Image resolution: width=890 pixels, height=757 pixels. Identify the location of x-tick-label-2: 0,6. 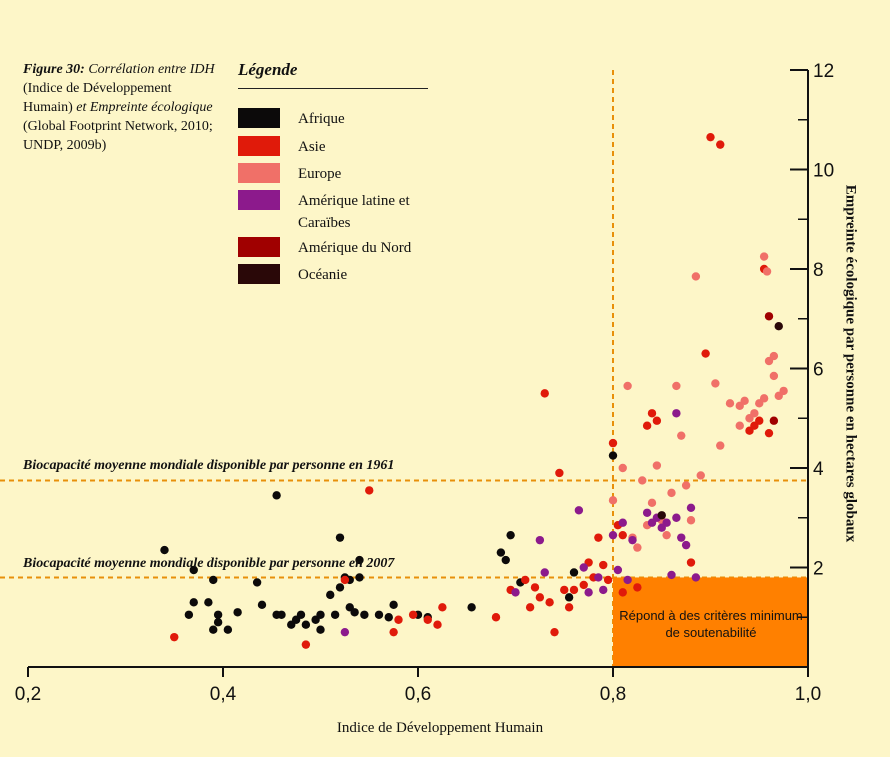
(418, 694).